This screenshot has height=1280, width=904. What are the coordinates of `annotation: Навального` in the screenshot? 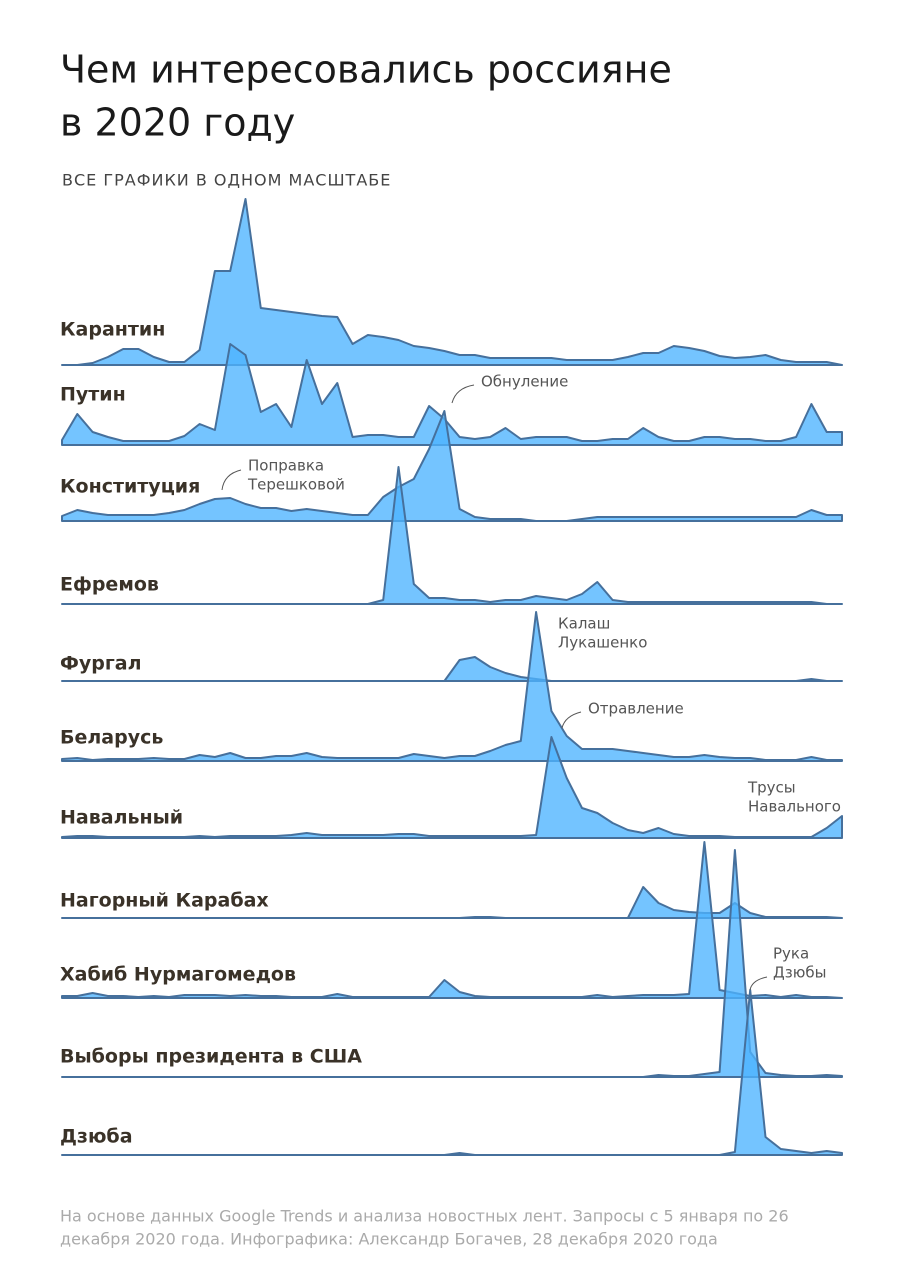 It's located at (794, 807).